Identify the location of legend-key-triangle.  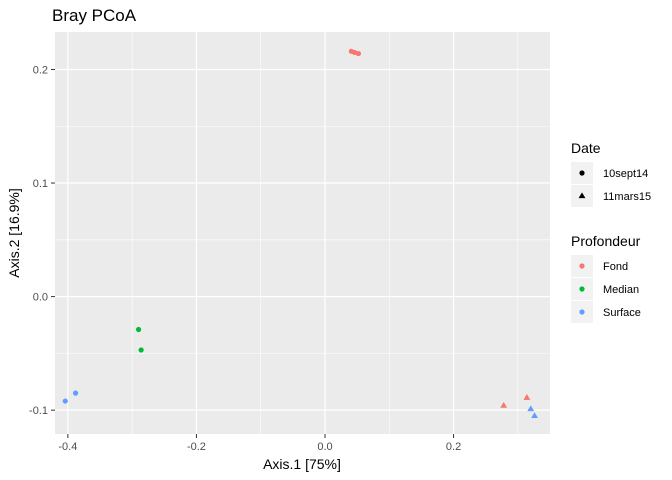
(582, 195).